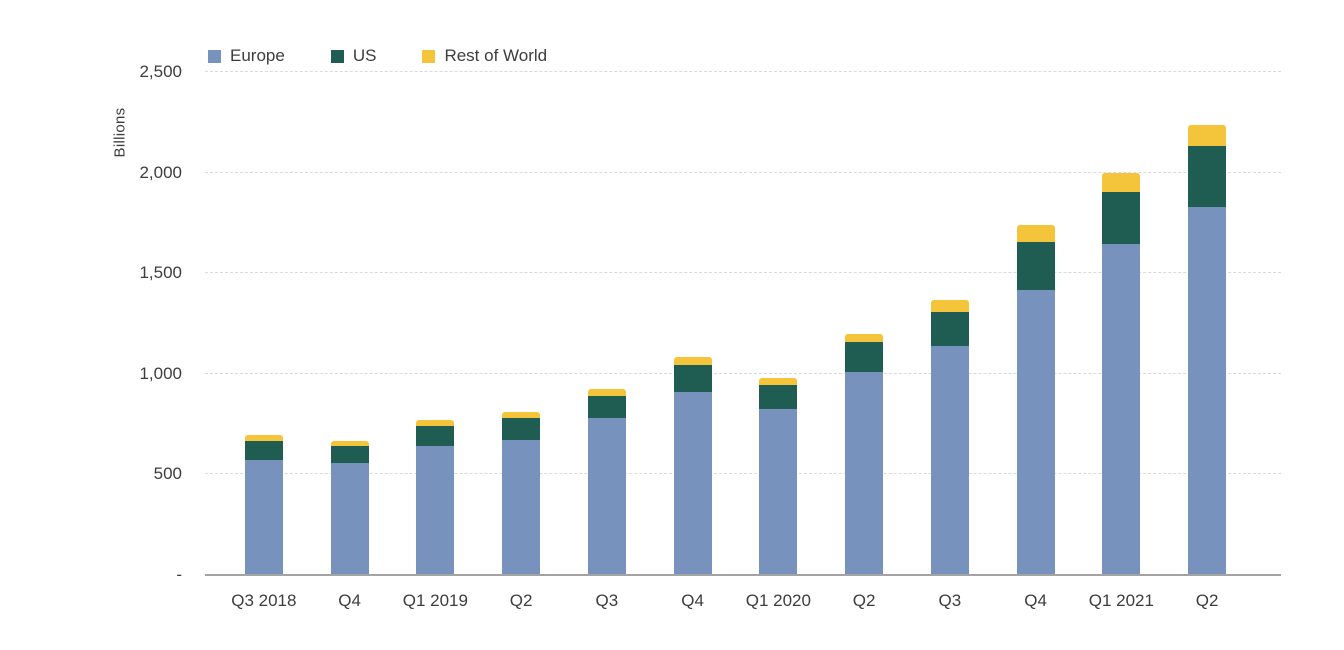 Image resolution: width=1344 pixels, height=650 pixels. What do you see at coordinates (496, 55) in the screenshot?
I see `legend-label: Rest of World` at bounding box center [496, 55].